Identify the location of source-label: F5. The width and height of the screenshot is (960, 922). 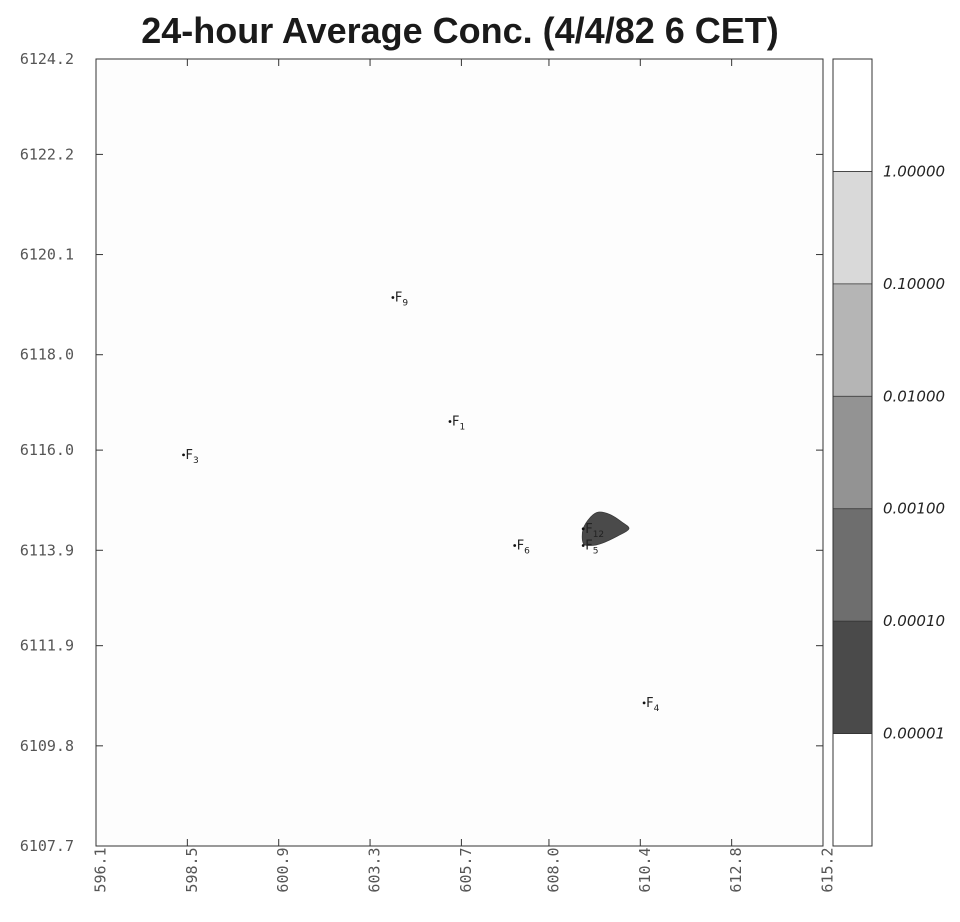
(591, 548).